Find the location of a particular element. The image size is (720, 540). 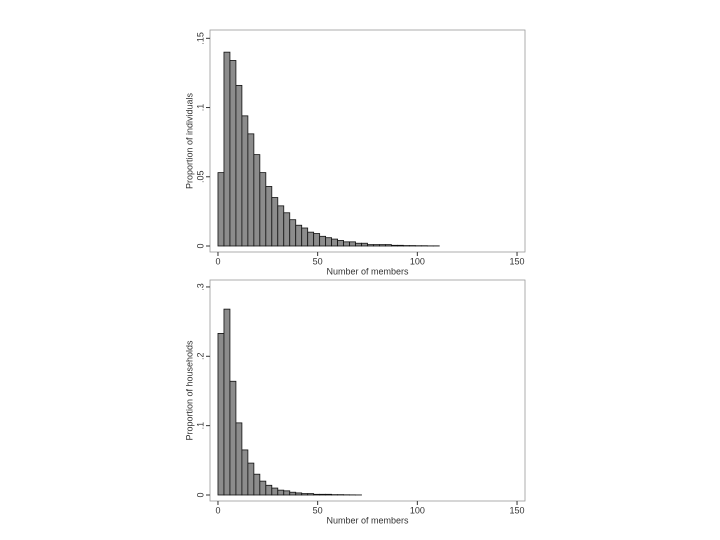

y-axis-title: Proportion of households is located at coordinates (189, 390).